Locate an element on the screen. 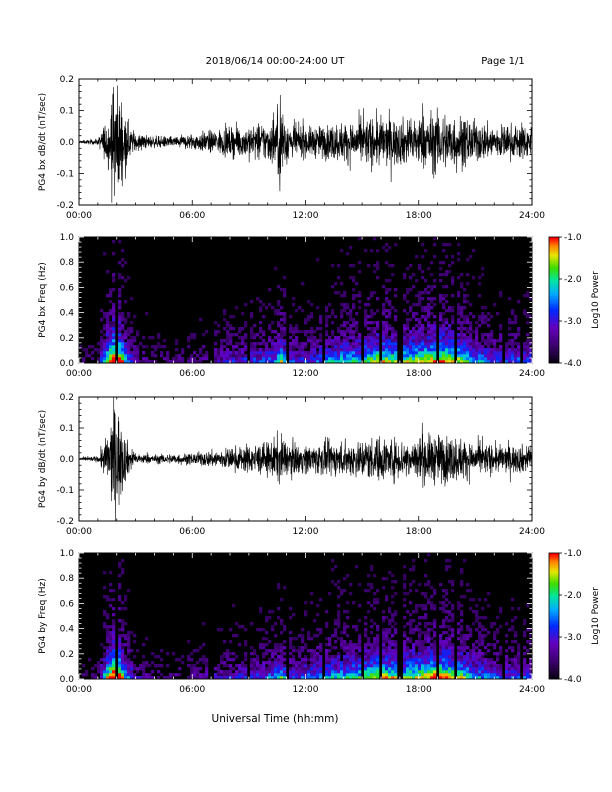  colorbar: -1.0-2.0-3.0-4.0 is located at coordinates (565, 617).